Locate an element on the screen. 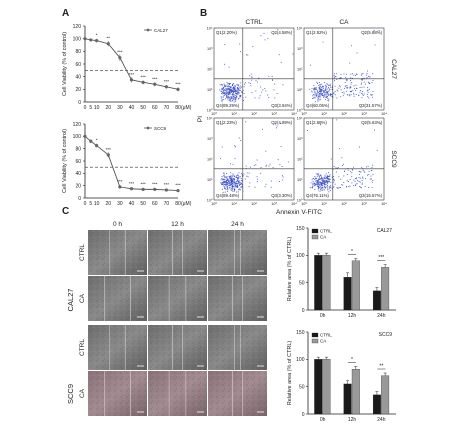 Image resolution: width=474 pixels, height=437 pixels. cal27-viability-xtick-label: 70 is located at coordinates (167, 108).